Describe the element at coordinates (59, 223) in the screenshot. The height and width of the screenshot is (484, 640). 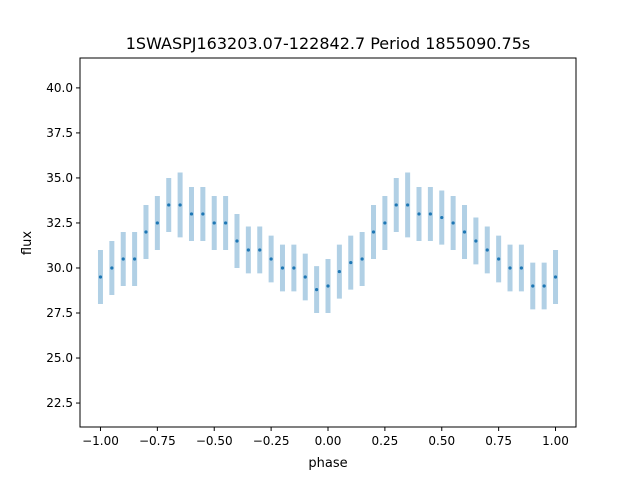
I see `y-tick-label: 32.5` at that location.